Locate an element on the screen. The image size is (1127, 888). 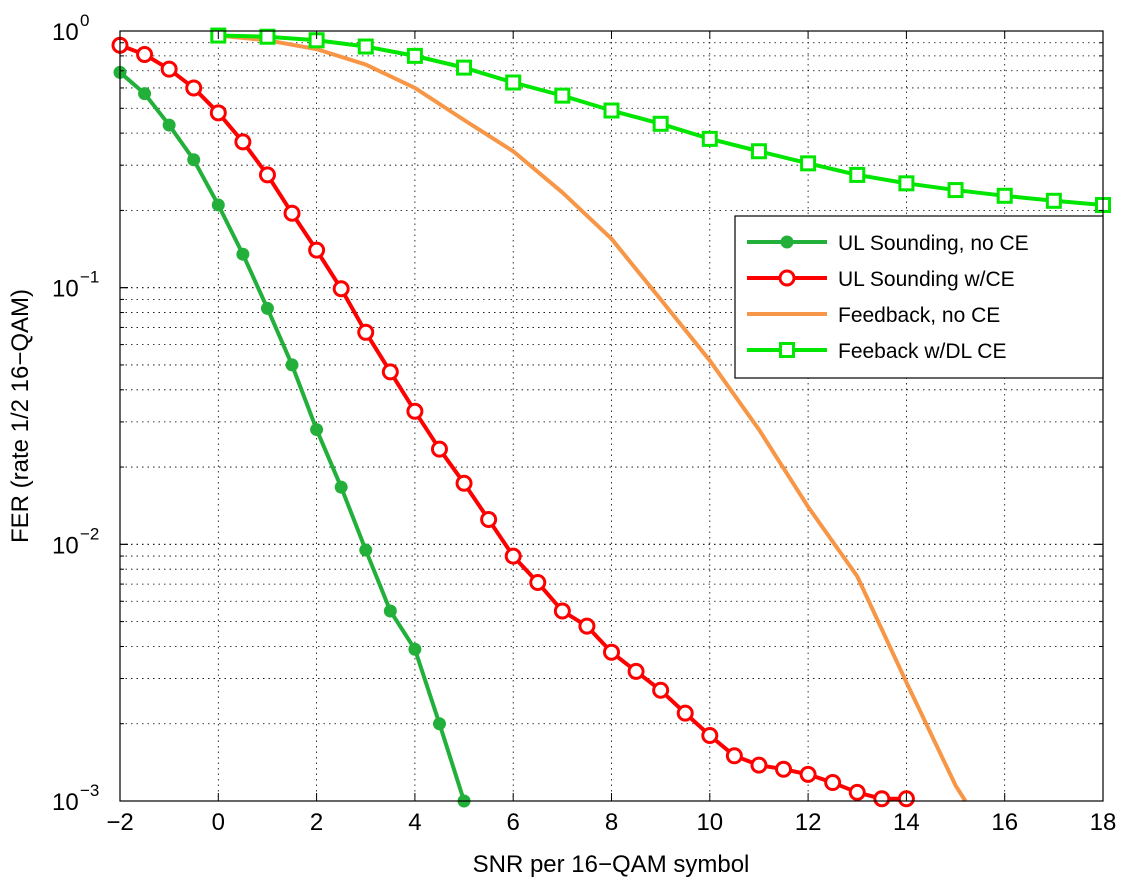
x-tick-label: 8 is located at coordinates (611, 822).